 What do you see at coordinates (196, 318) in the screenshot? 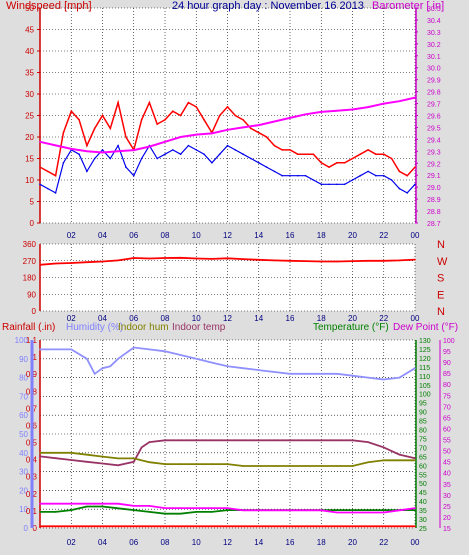
I see `x-tick-label: 10` at bounding box center [196, 318].